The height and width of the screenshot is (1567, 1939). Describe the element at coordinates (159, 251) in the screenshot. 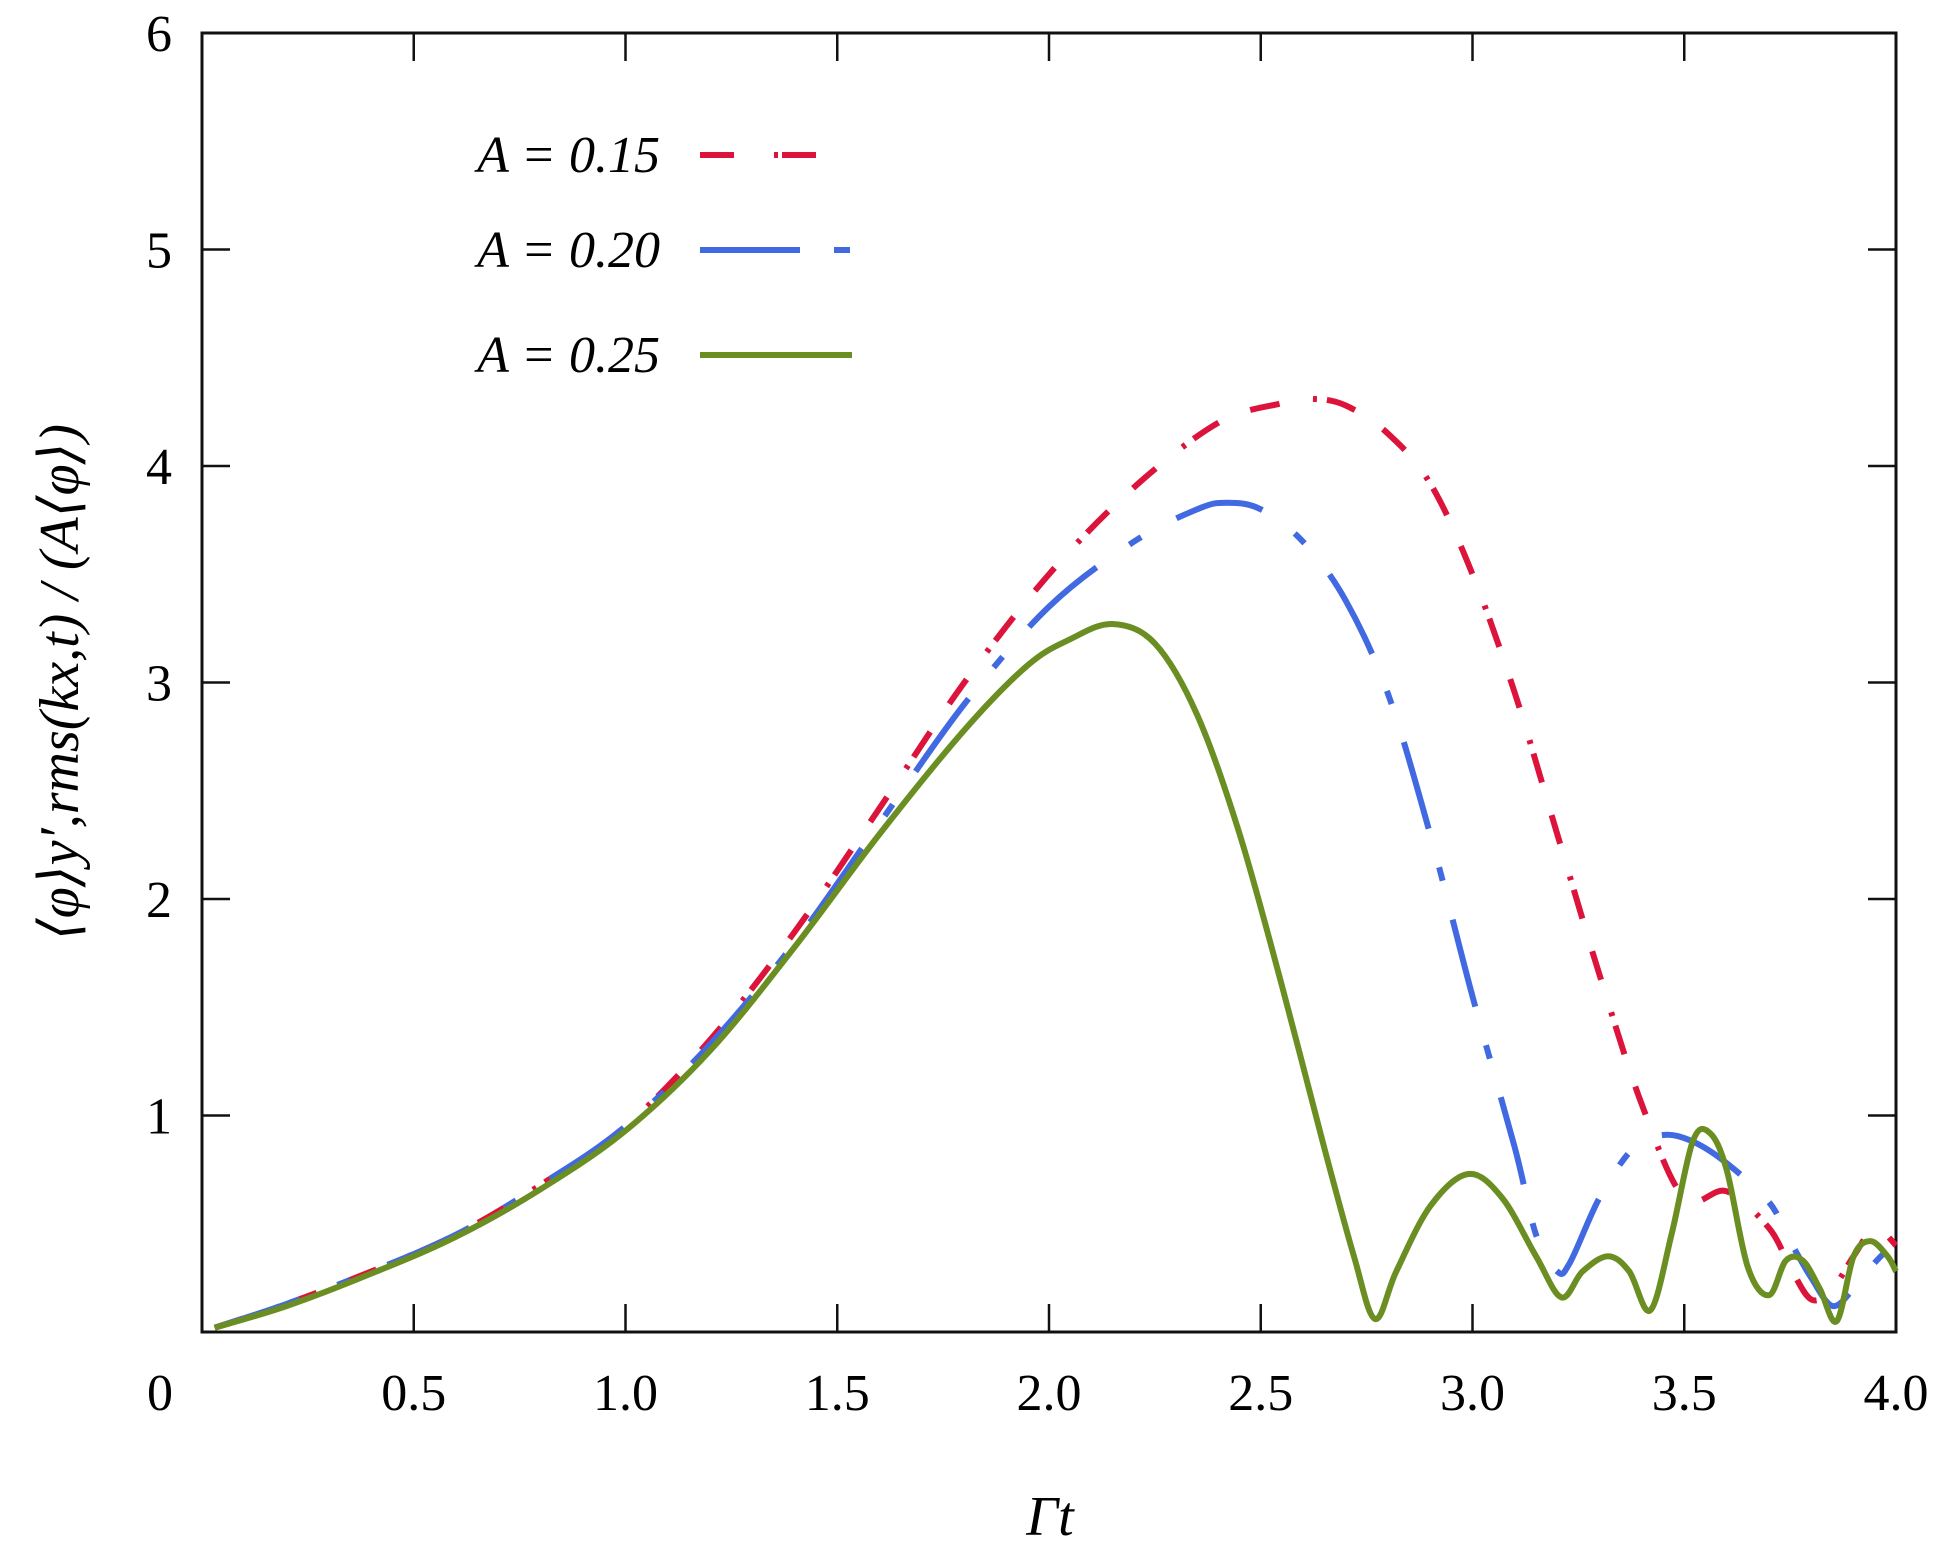

I see `y-tick-label: 5` at that location.